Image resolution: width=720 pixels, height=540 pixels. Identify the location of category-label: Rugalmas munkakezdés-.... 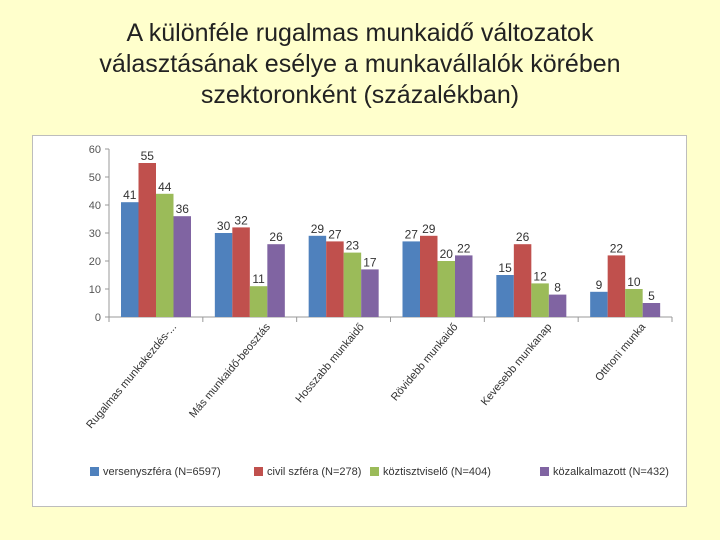
(131, 376).